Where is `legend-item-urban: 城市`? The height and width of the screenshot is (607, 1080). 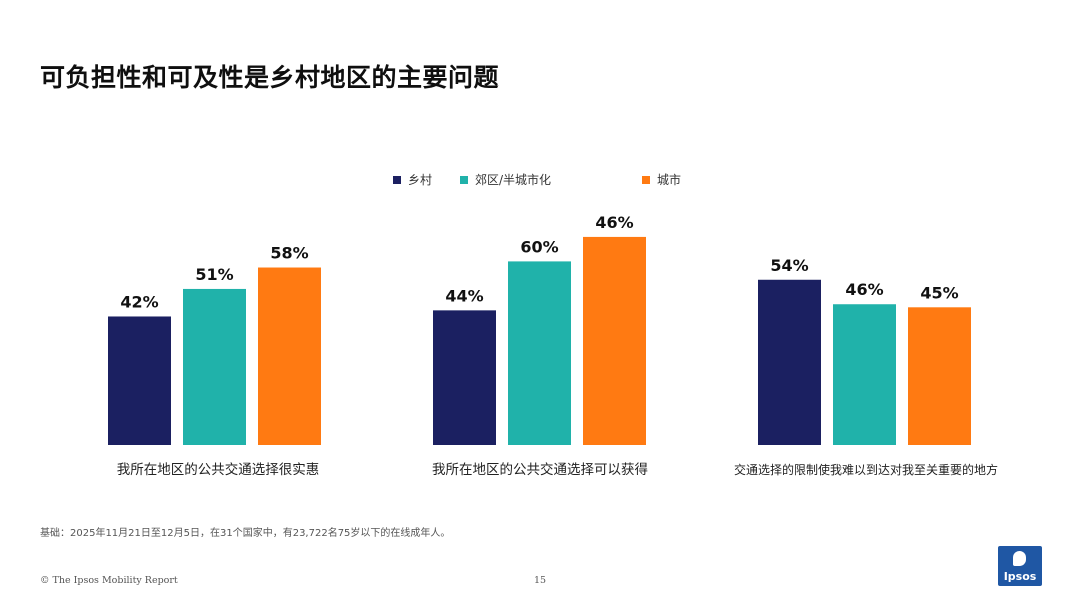 legend-item-urban: 城市 is located at coordinates (661, 179).